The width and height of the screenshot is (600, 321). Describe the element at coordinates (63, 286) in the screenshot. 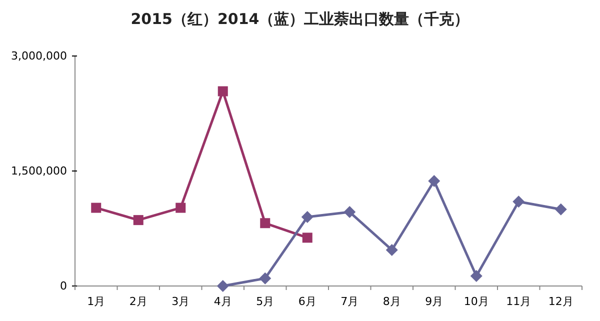

I see `y-tick-label: 0` at that location.